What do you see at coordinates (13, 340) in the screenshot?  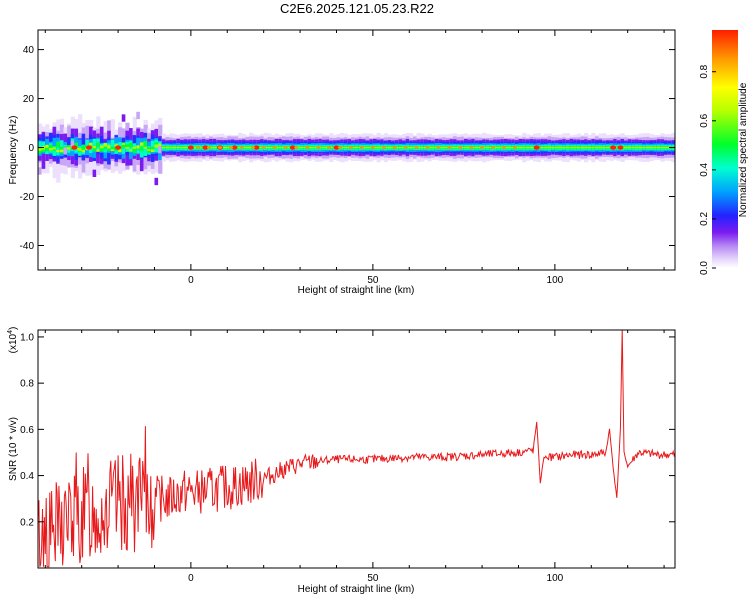 I see `snr-scale-label: (x104)` at bounding box center [13, 340].